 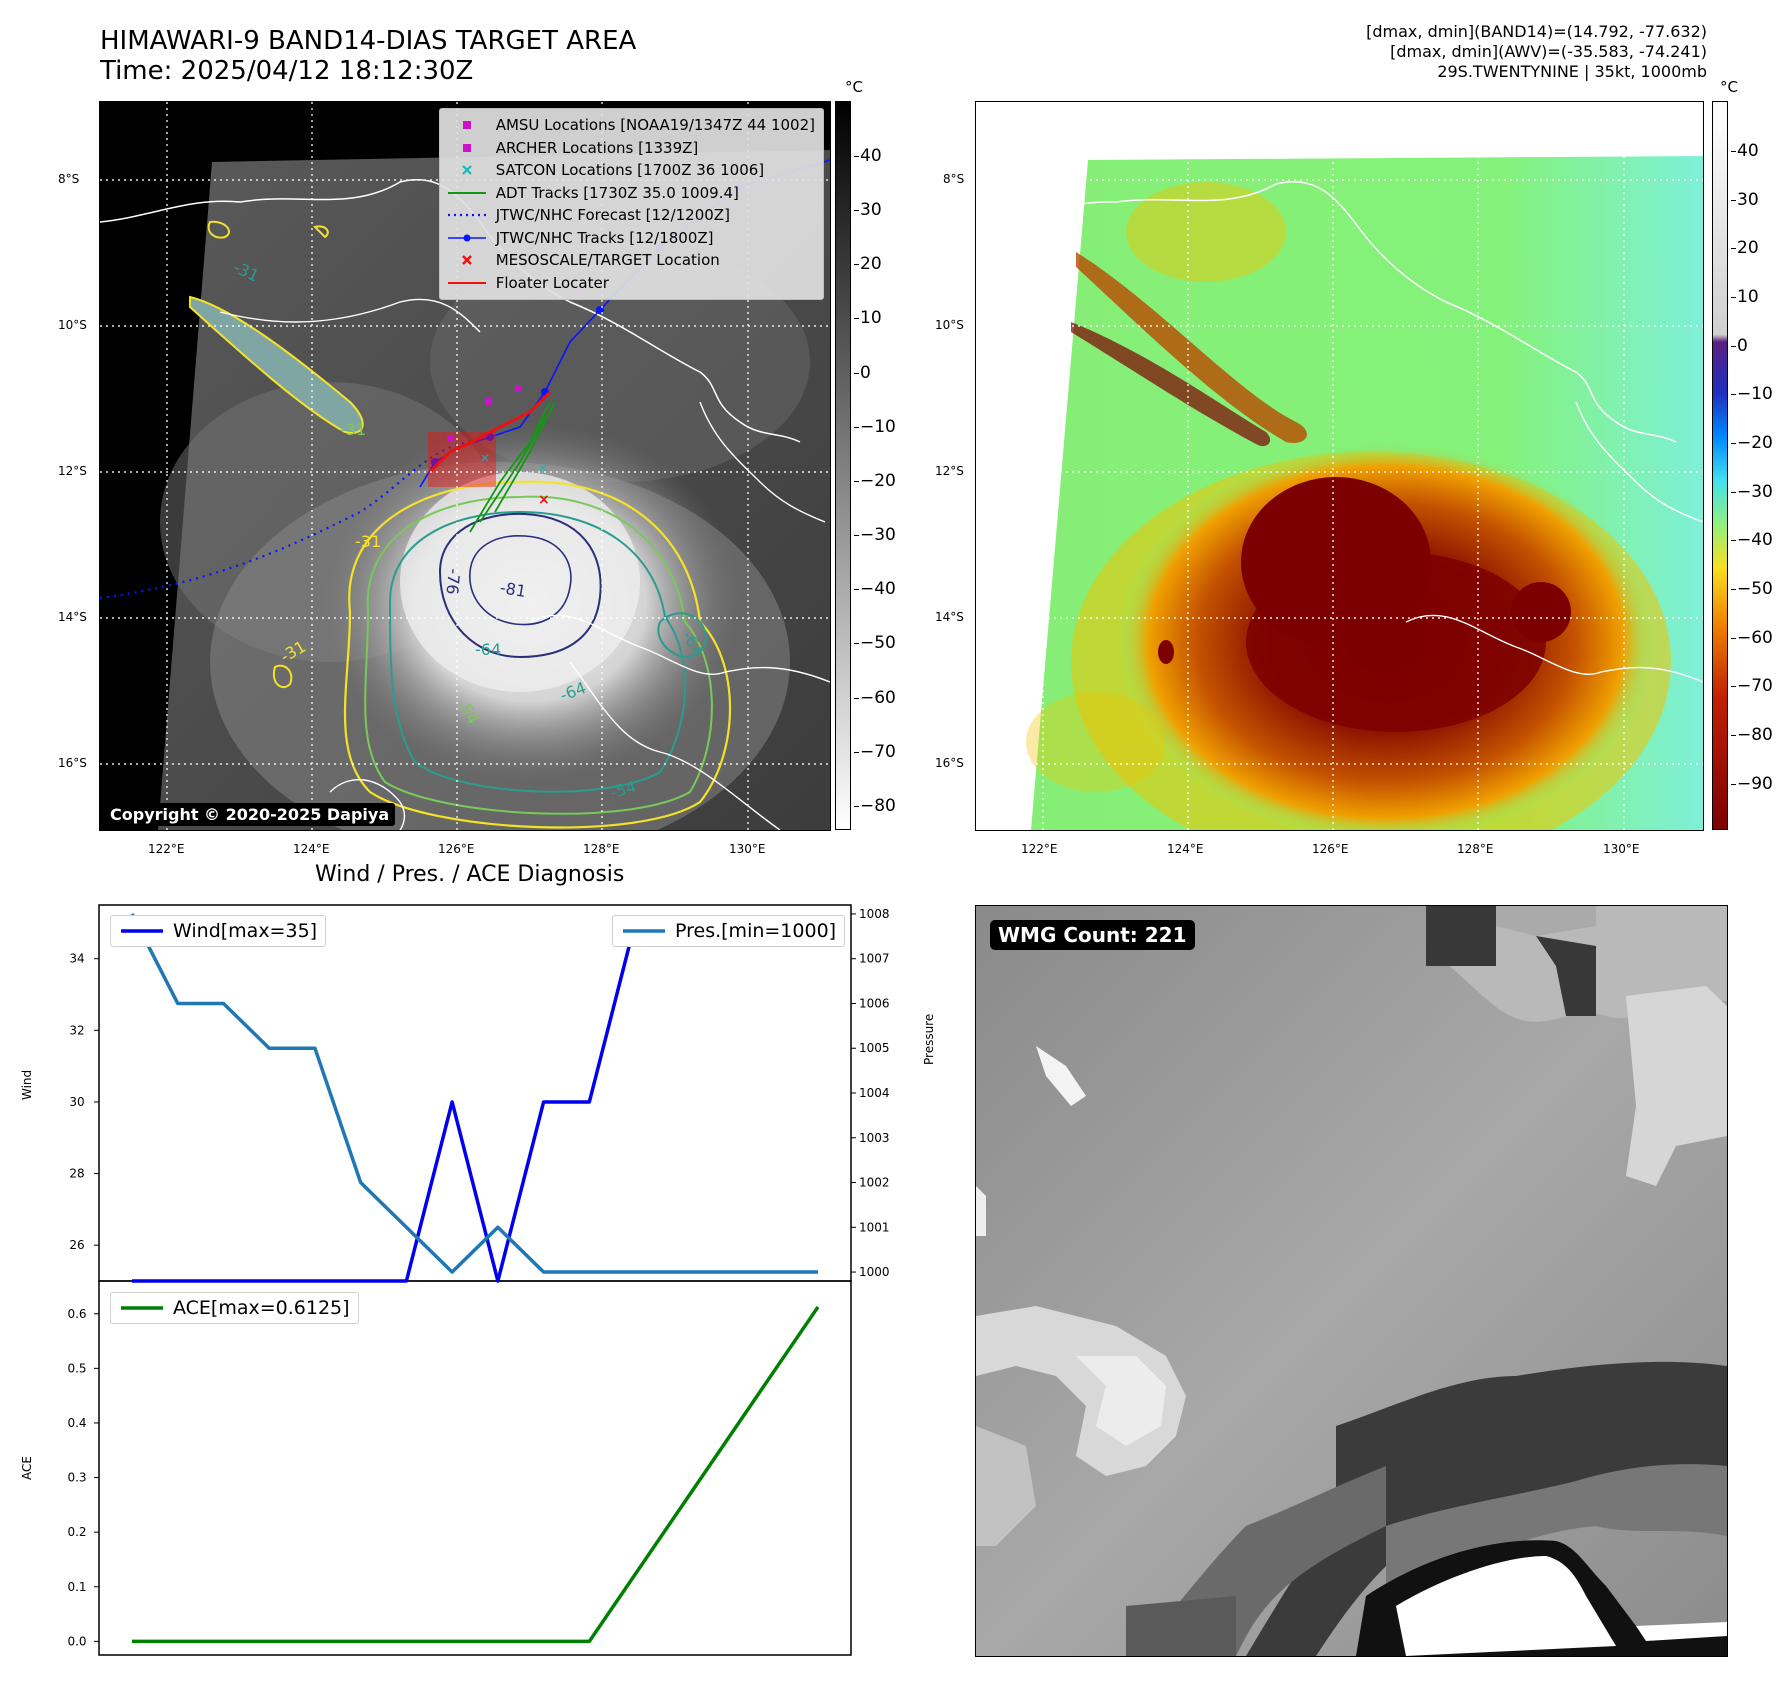 I want to click on pressure-axis-label: Pressure, so click(x=929, y=1039).